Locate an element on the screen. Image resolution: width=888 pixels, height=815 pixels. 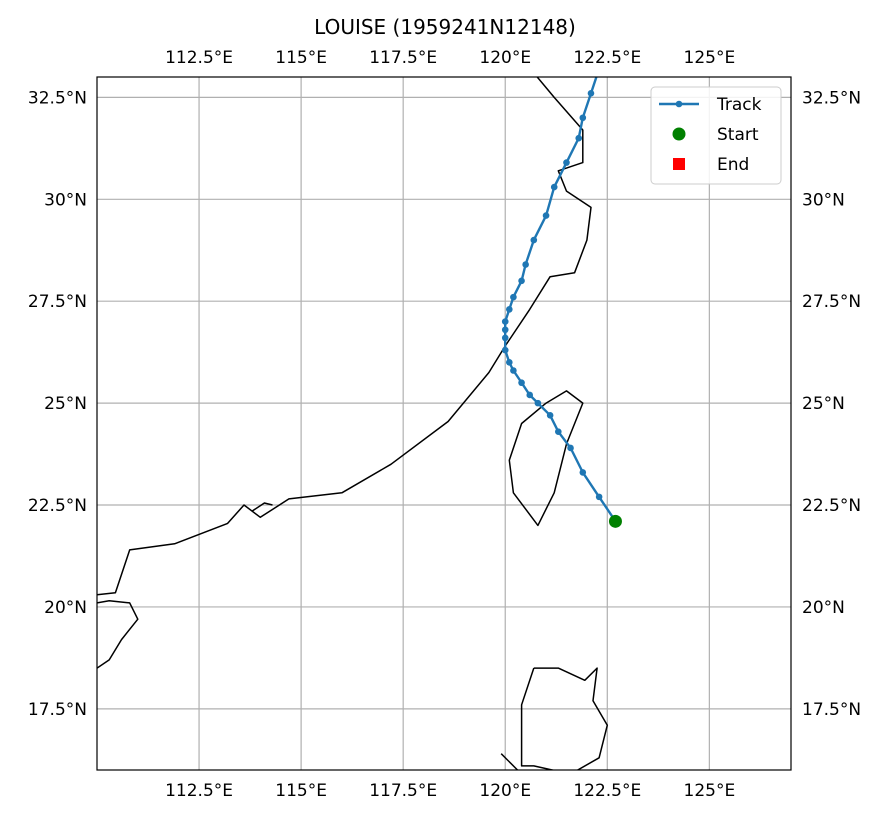
x-tick-label-top: 120°E is located at coordinates (505, 58).